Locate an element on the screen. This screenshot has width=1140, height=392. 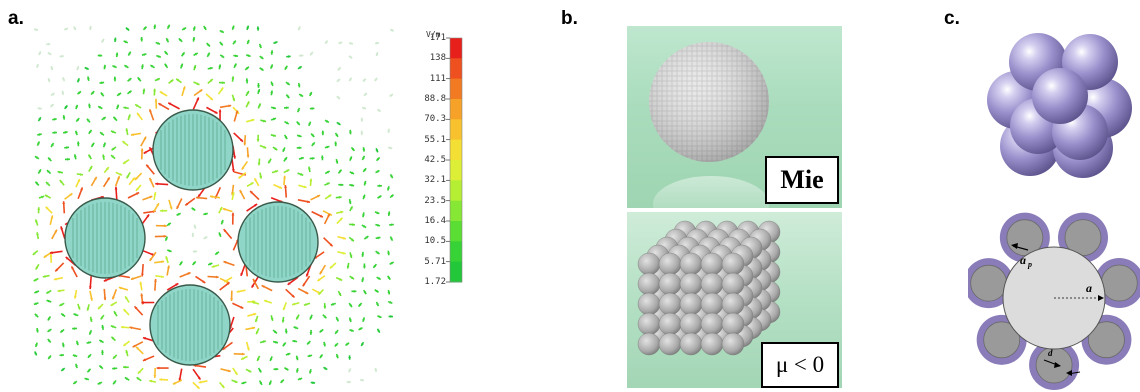
mie-label: Mie is located at coordinates (802, 180).